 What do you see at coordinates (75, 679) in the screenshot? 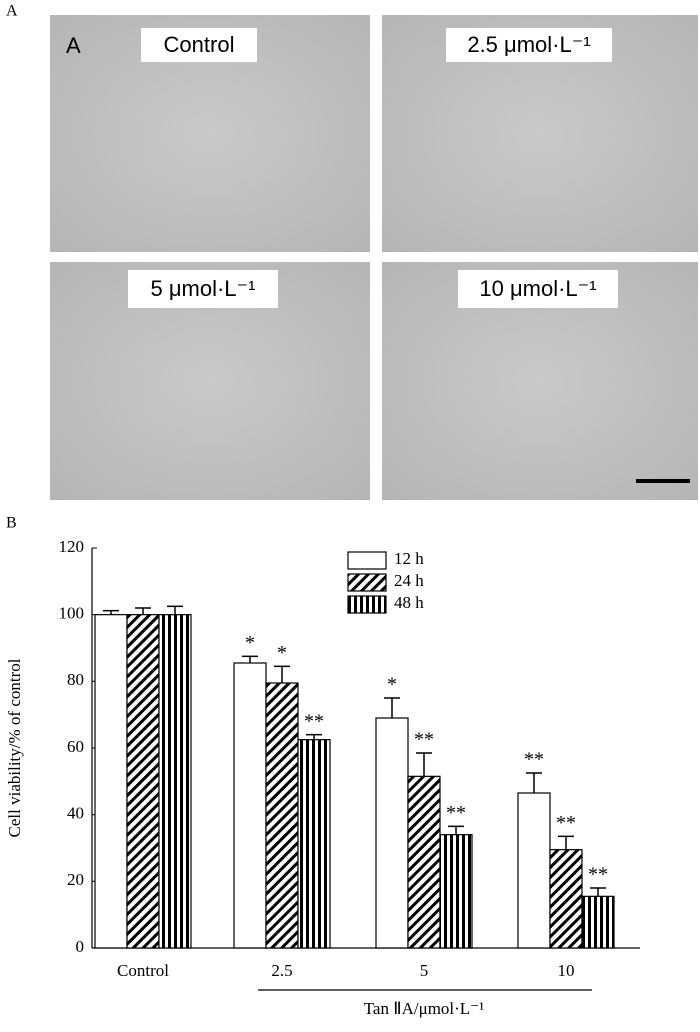
I see `y-tick-label: 80` at bounding box center [75, 679].